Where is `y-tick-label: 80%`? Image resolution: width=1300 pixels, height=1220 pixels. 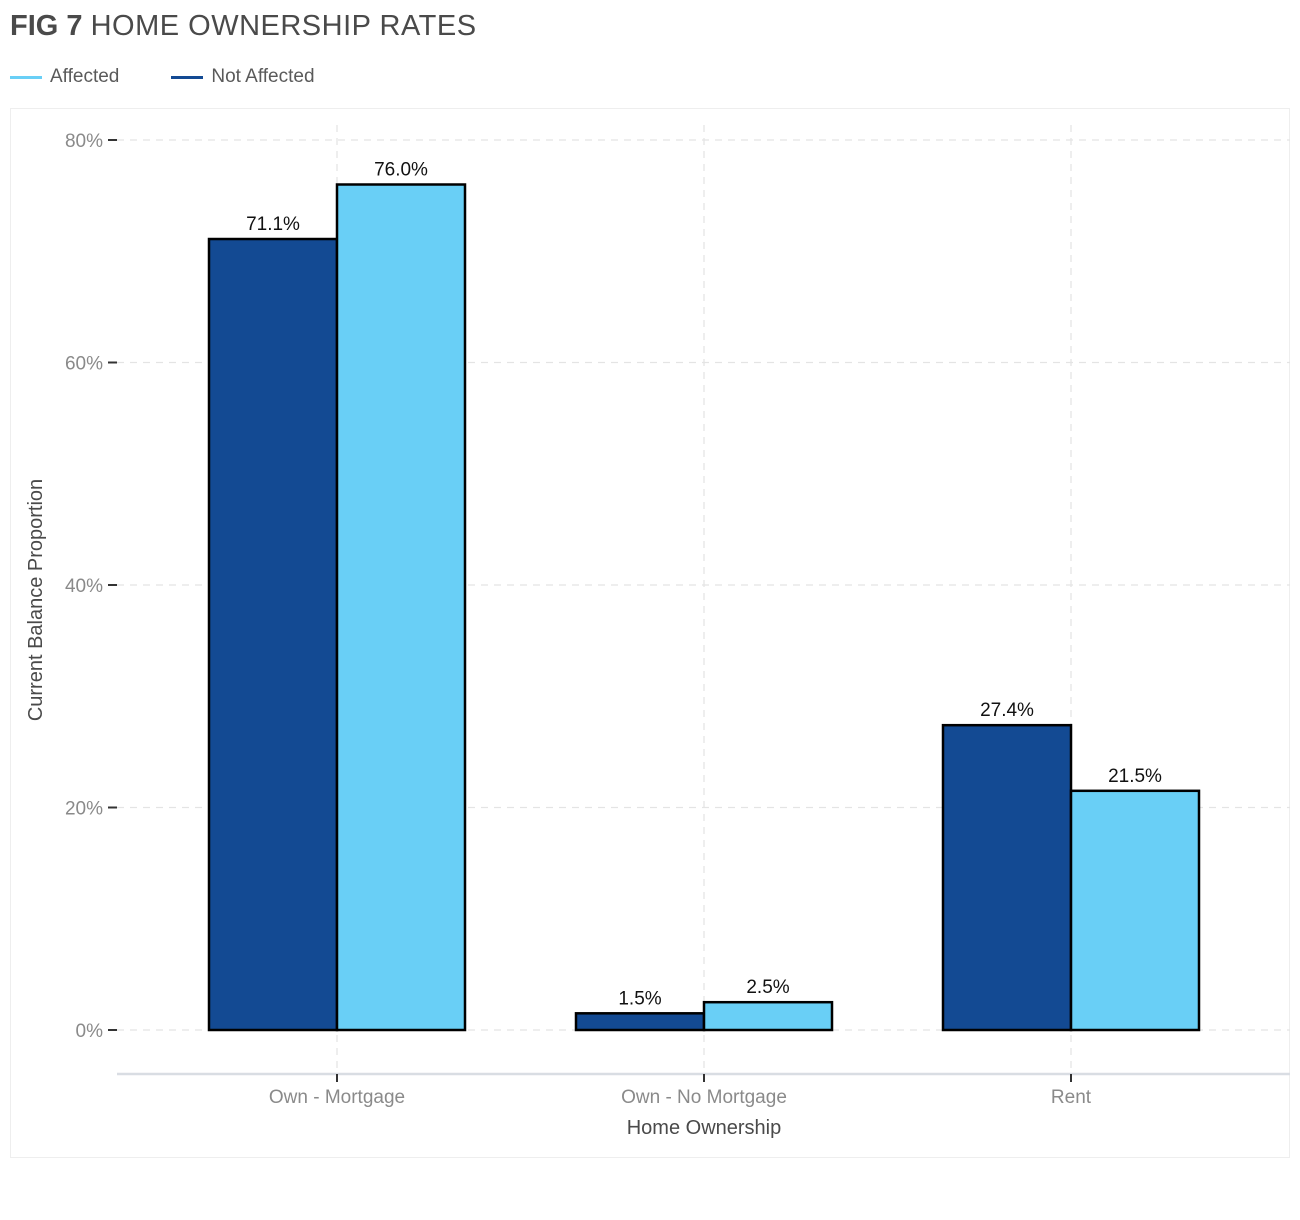
y-tick-label: 80% is located at coordinates (84, 141).